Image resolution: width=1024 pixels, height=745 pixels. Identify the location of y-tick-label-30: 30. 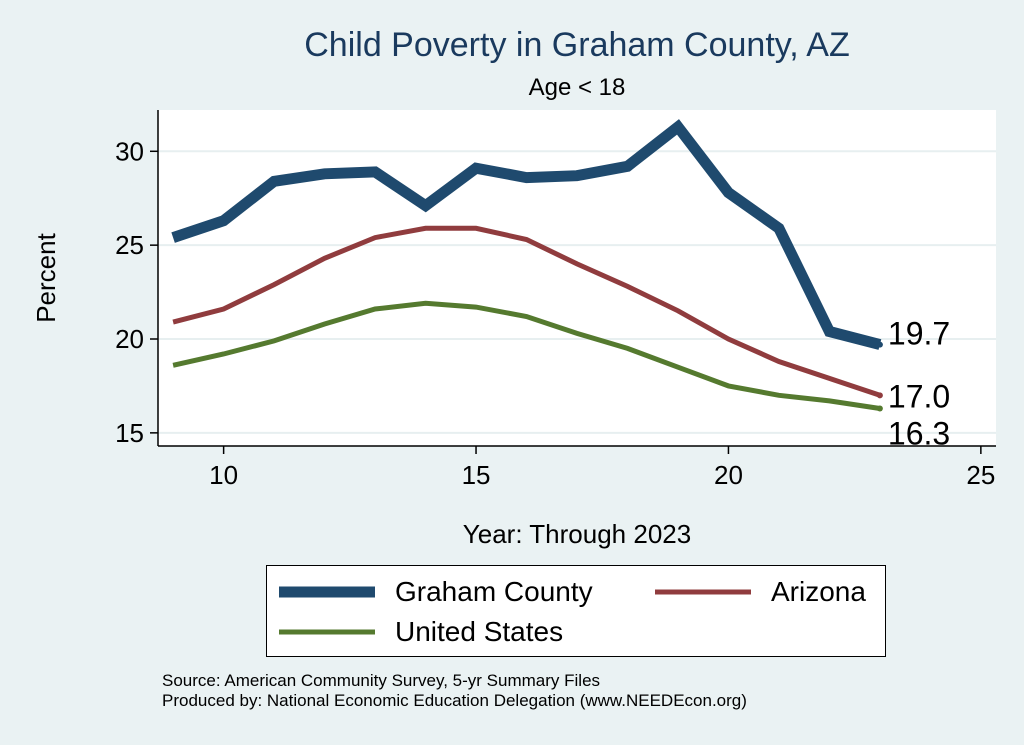
(129, 151).